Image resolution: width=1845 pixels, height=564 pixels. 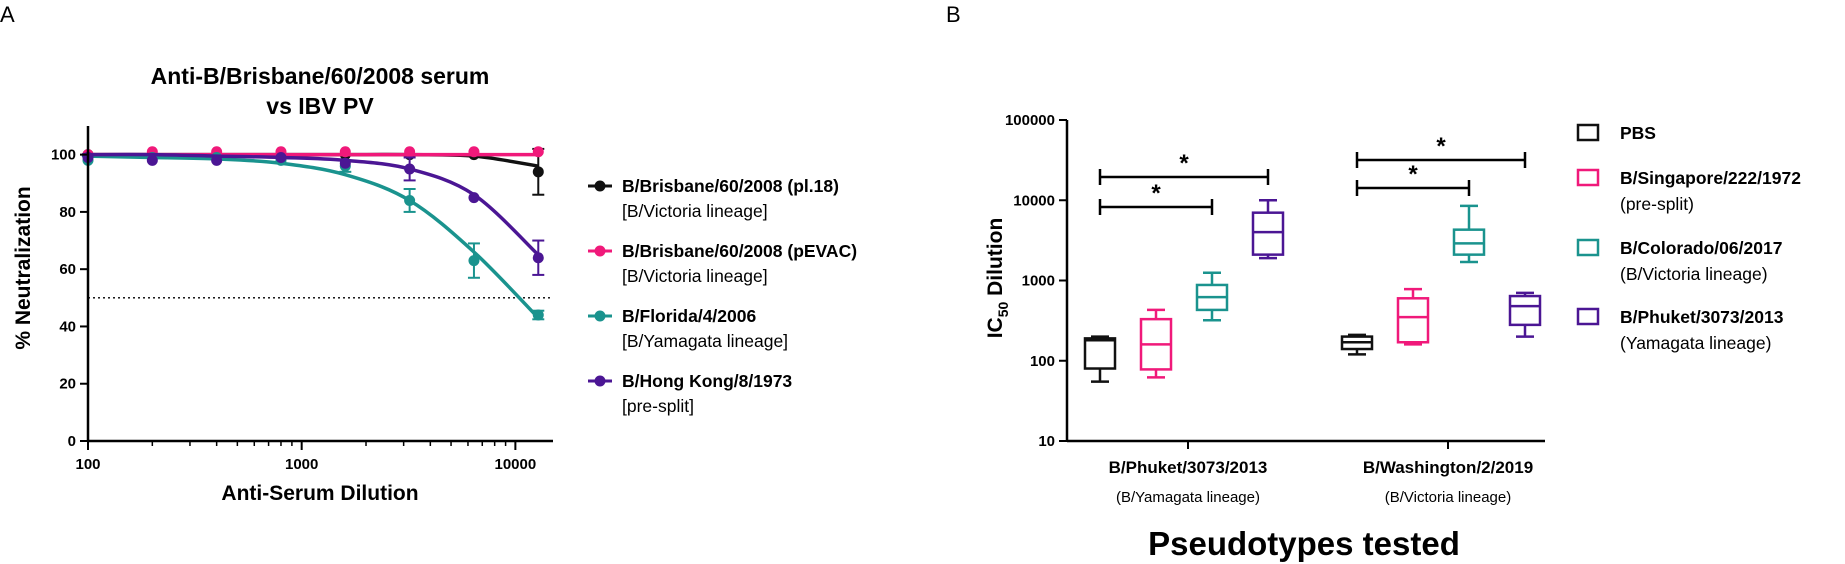 What do you see at coordinates (67, 326) in the screenshot?
I see `panel-a-y-tick-label: 40` at bounding box center [67, 326].